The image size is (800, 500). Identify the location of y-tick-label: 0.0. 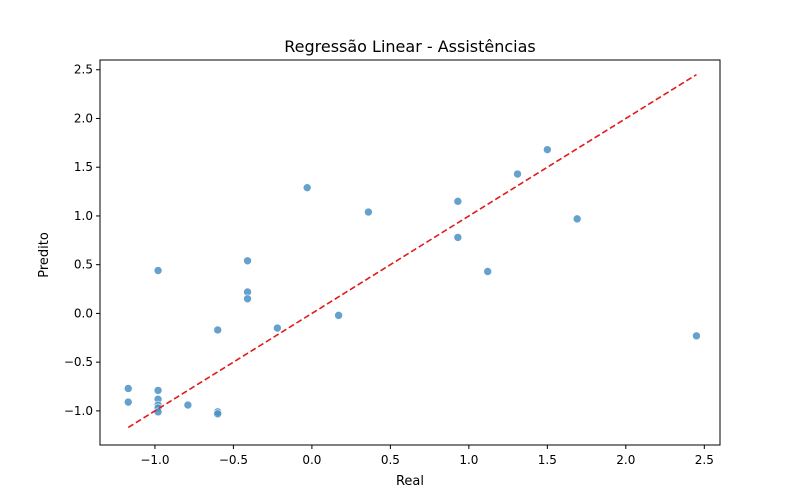
(83, 313).